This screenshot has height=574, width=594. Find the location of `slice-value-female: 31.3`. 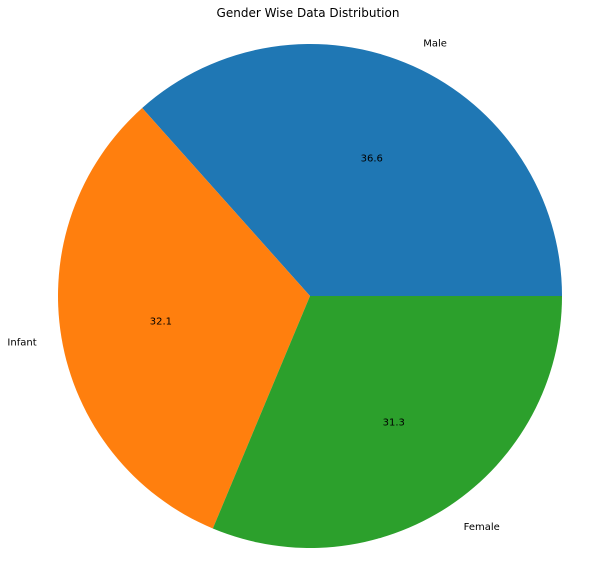

slice-value-female: 31.3 is located at coordinates (394, 422).